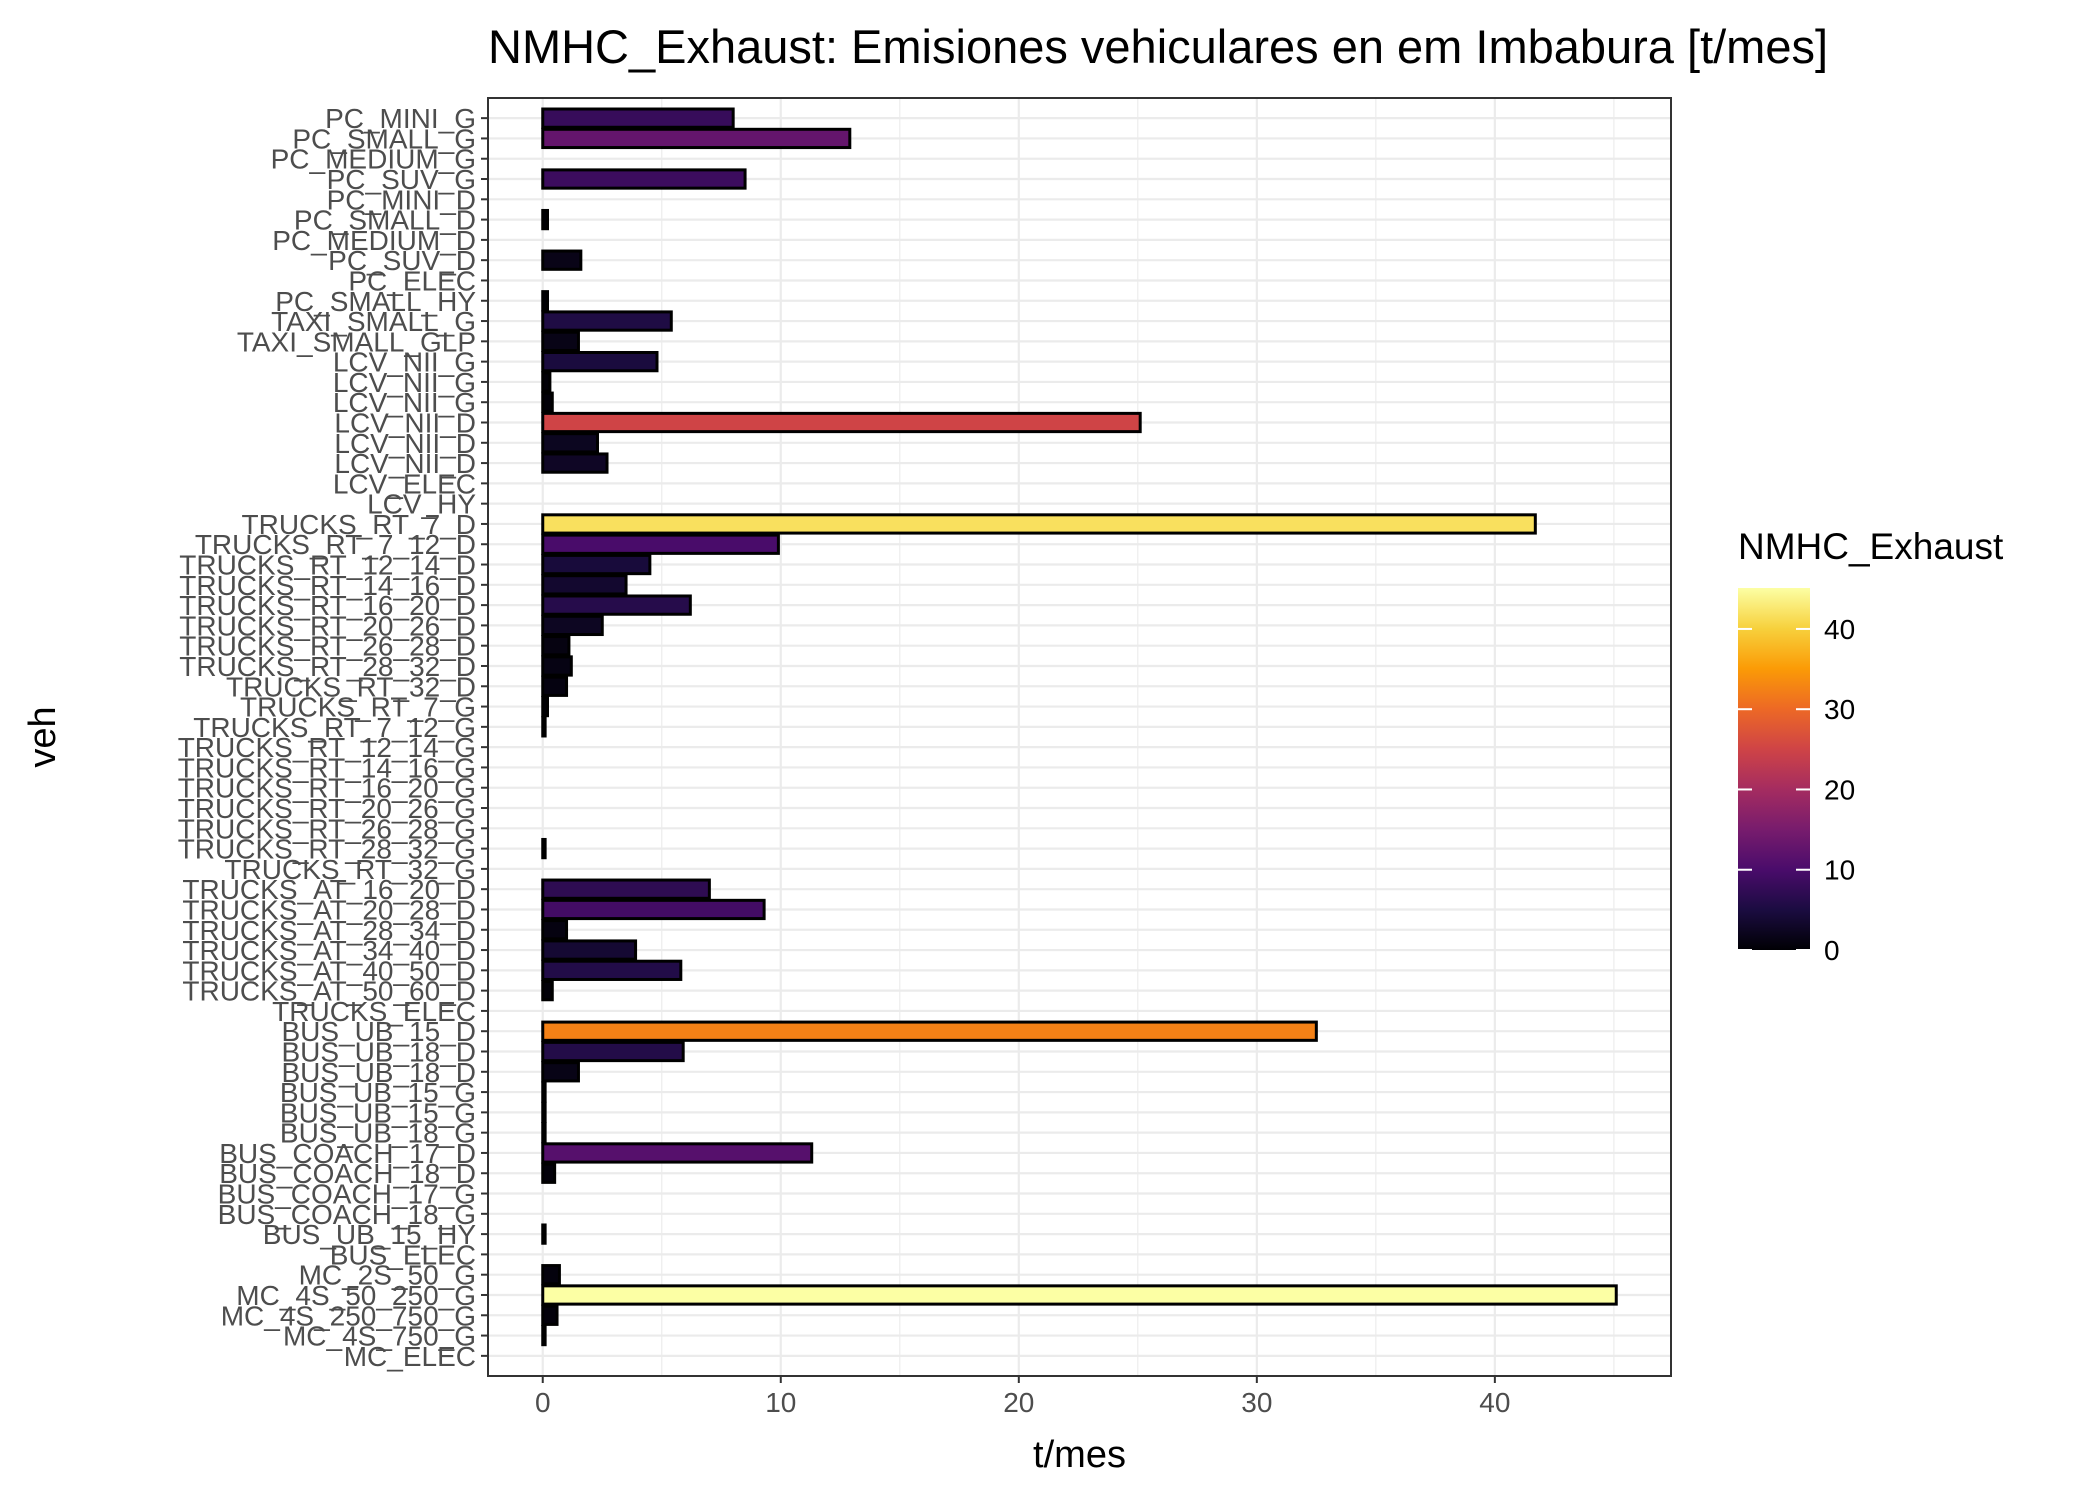 Image resolution: width=2100 pixels, height=1500 pixels. What do you see at coordinates (327, 625) in the screenshot?
I see `y-tick-label: TRUCKS_RT_20_26_D` at bounding box center [327, 625].